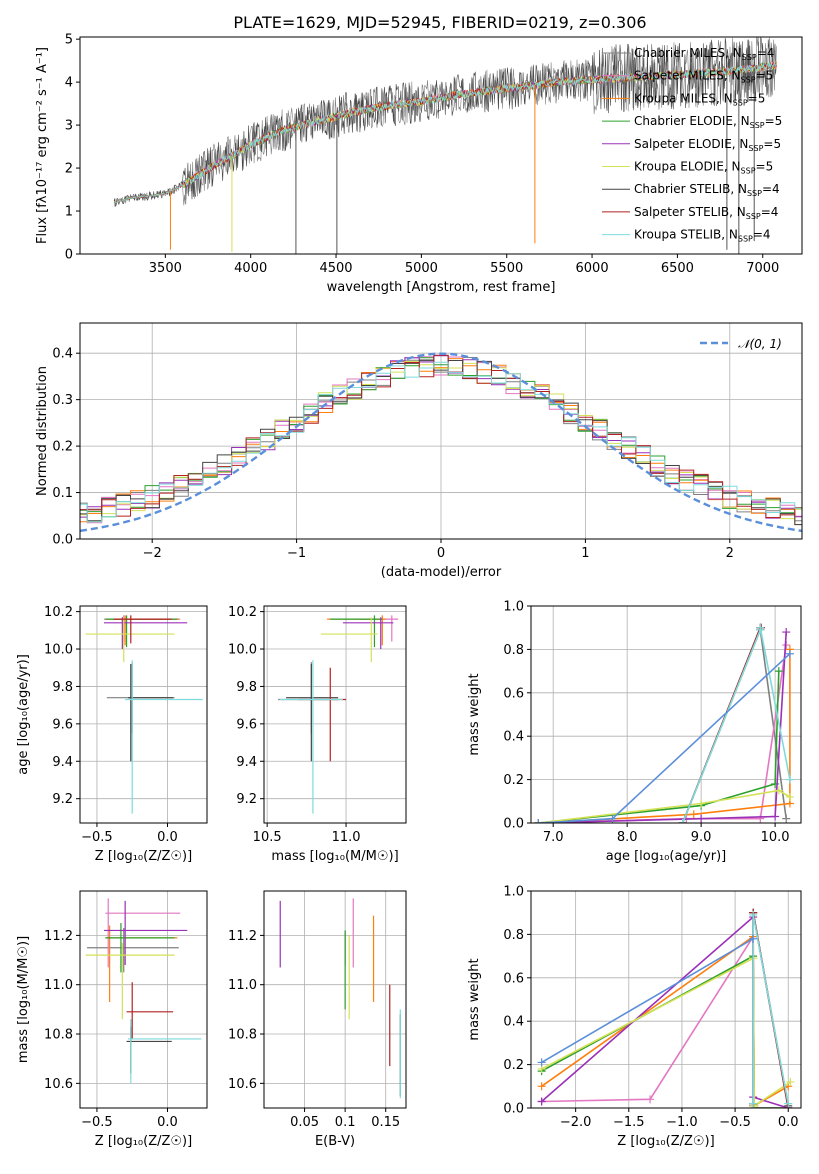 The width and height of the screenshot is (819, 1174). What do you see at coordinates (304, 1122) in the screenshot?
I see `x-tick-label: 0.05` at bounding box center [304, 1122].